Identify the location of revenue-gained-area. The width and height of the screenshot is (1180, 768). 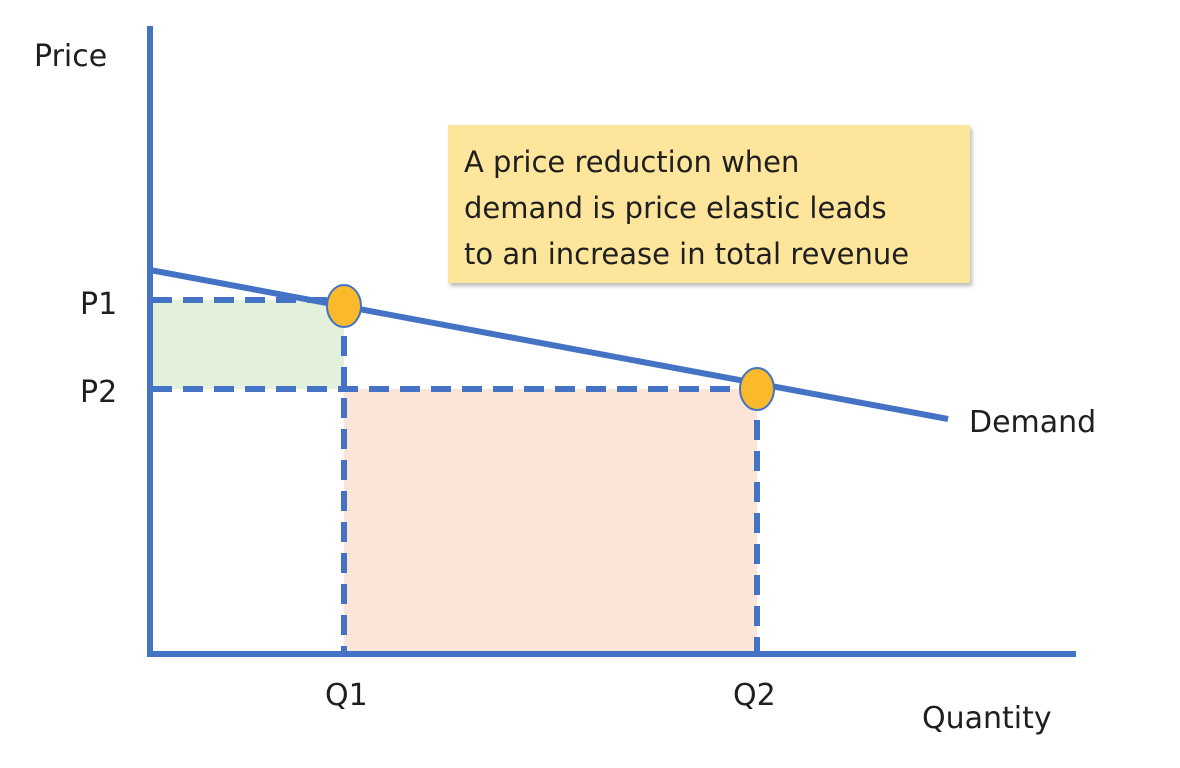
(550, 521).